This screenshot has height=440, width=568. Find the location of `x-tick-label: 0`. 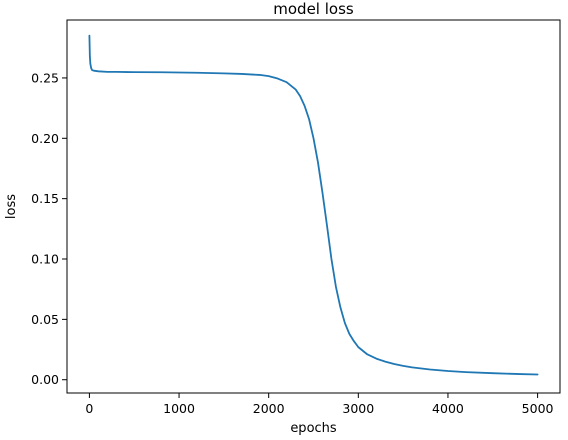

x-tick-label: 0 is located at coordinates (89, 408).